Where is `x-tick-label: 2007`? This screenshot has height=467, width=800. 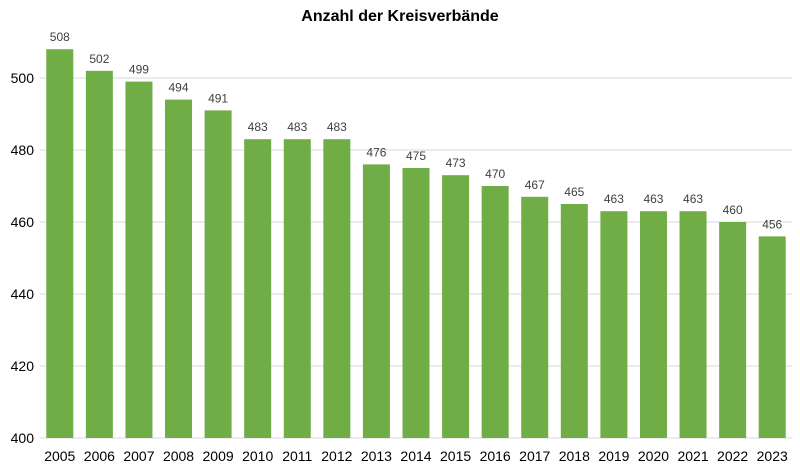
x-tick-label: 2007 is located at coordinates (138, 456).